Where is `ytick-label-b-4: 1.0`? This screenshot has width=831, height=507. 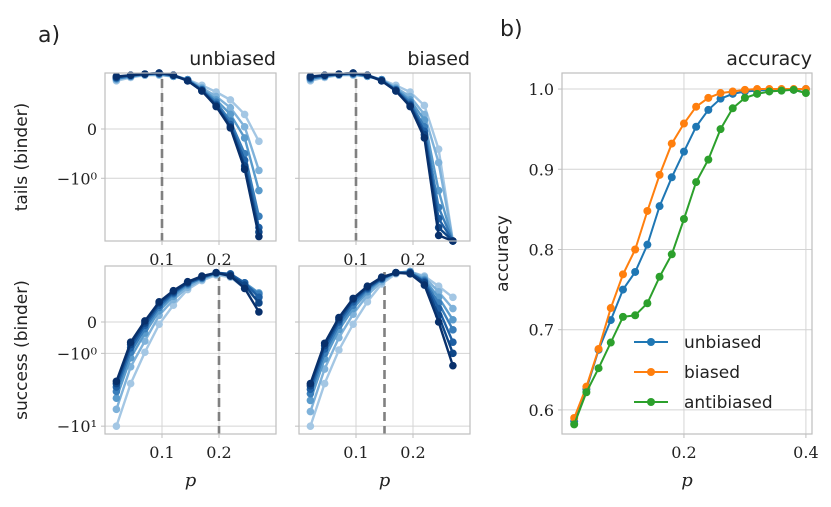
ytick-label-b-4: 1.0 is located at coordinates (541, 89).